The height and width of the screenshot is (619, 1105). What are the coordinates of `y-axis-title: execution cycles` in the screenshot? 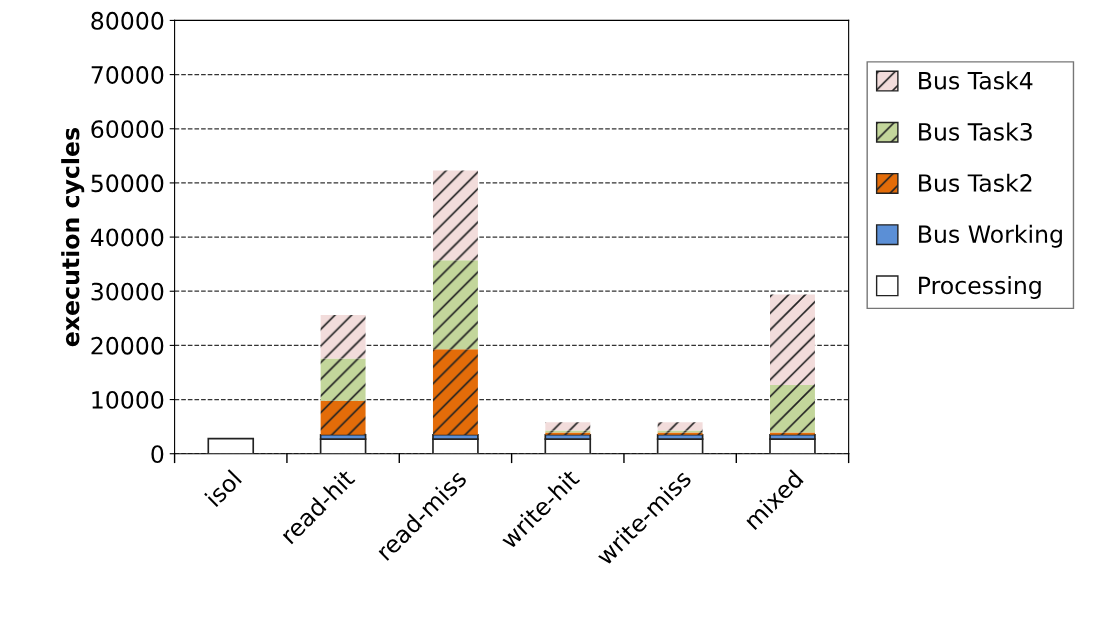 It's located at (73, 237).